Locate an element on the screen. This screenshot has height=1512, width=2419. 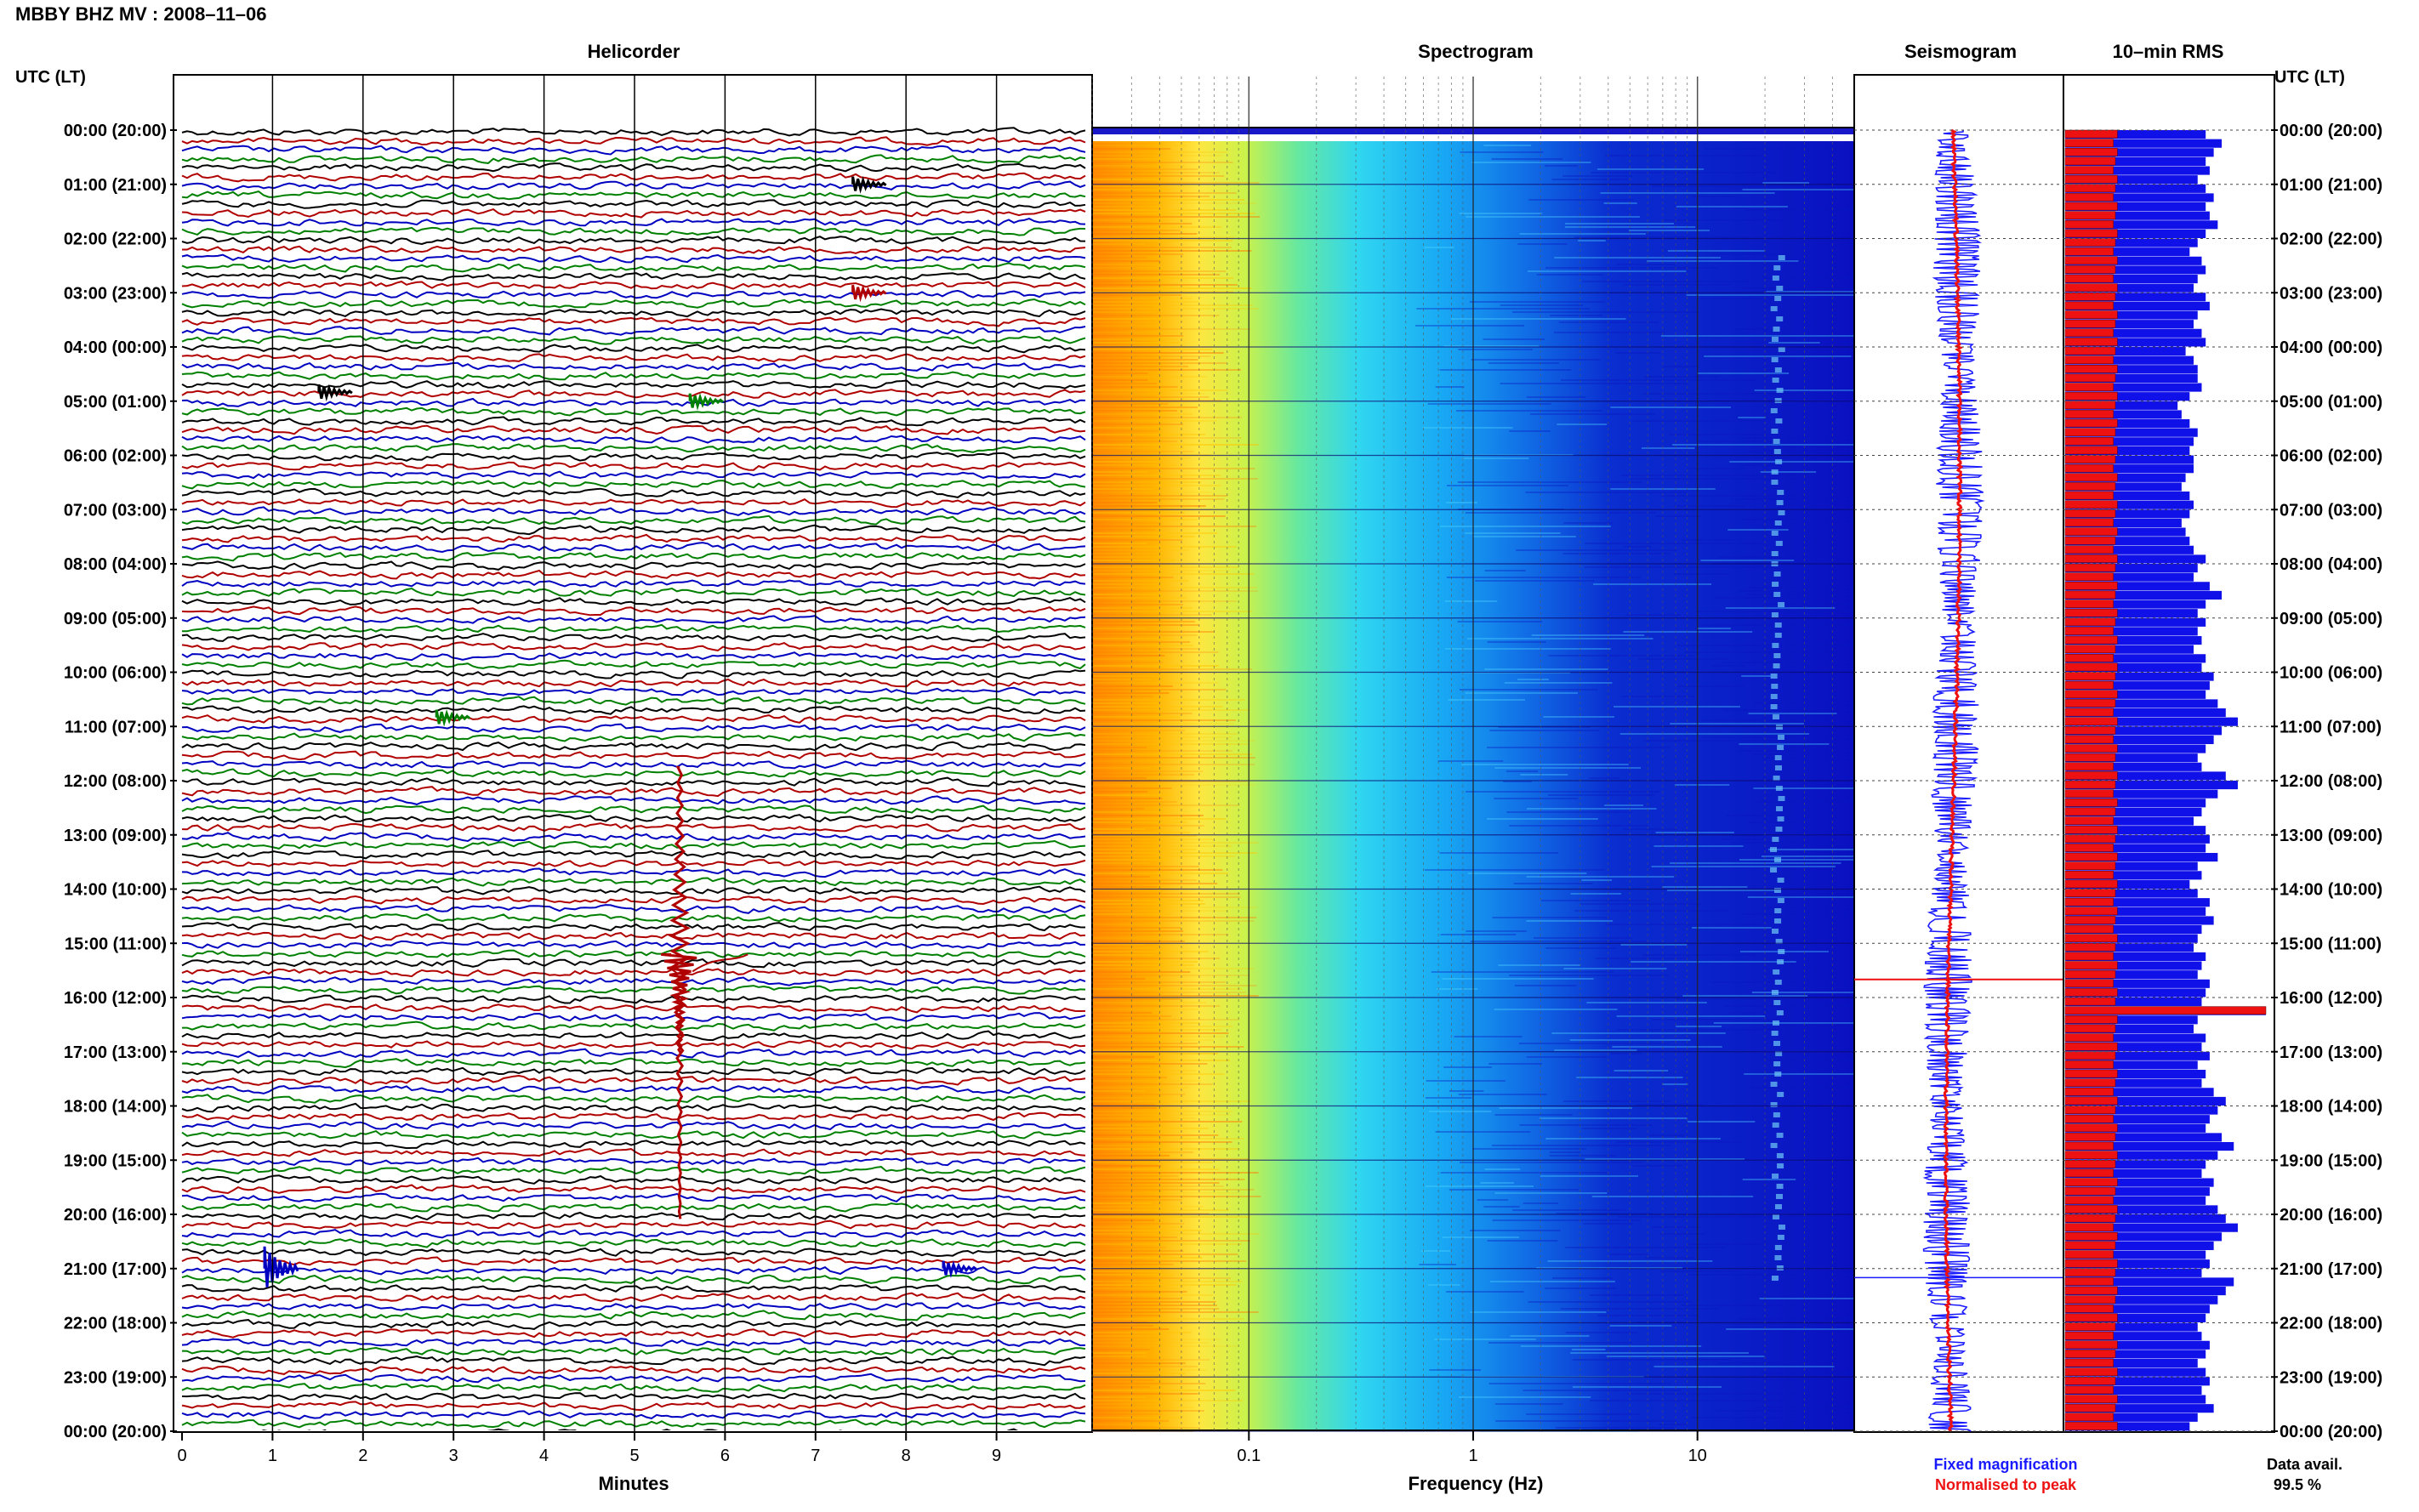
helicorder-event is located at coordinates (335, 393).